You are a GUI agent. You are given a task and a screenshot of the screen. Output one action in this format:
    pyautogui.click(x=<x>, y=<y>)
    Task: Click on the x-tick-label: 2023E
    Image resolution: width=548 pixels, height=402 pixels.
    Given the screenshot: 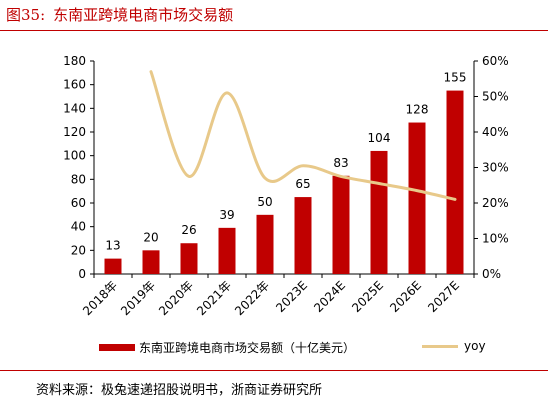 What is the action you would take?
    pyautogui.click(x=291, y=296)
    